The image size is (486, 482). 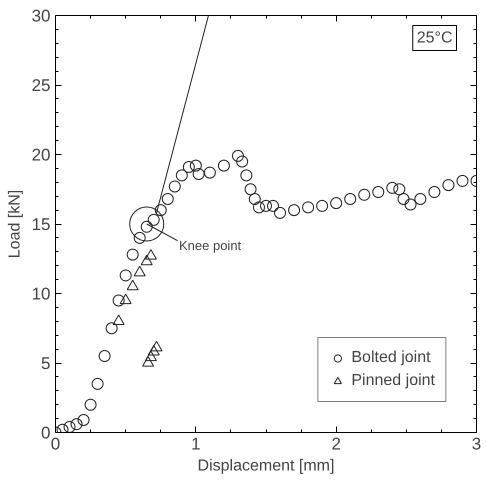 What do you see at coordinates (434, 38) in the screenshot?
I see `annotation: 25°C` at bounding box center [434, 38].